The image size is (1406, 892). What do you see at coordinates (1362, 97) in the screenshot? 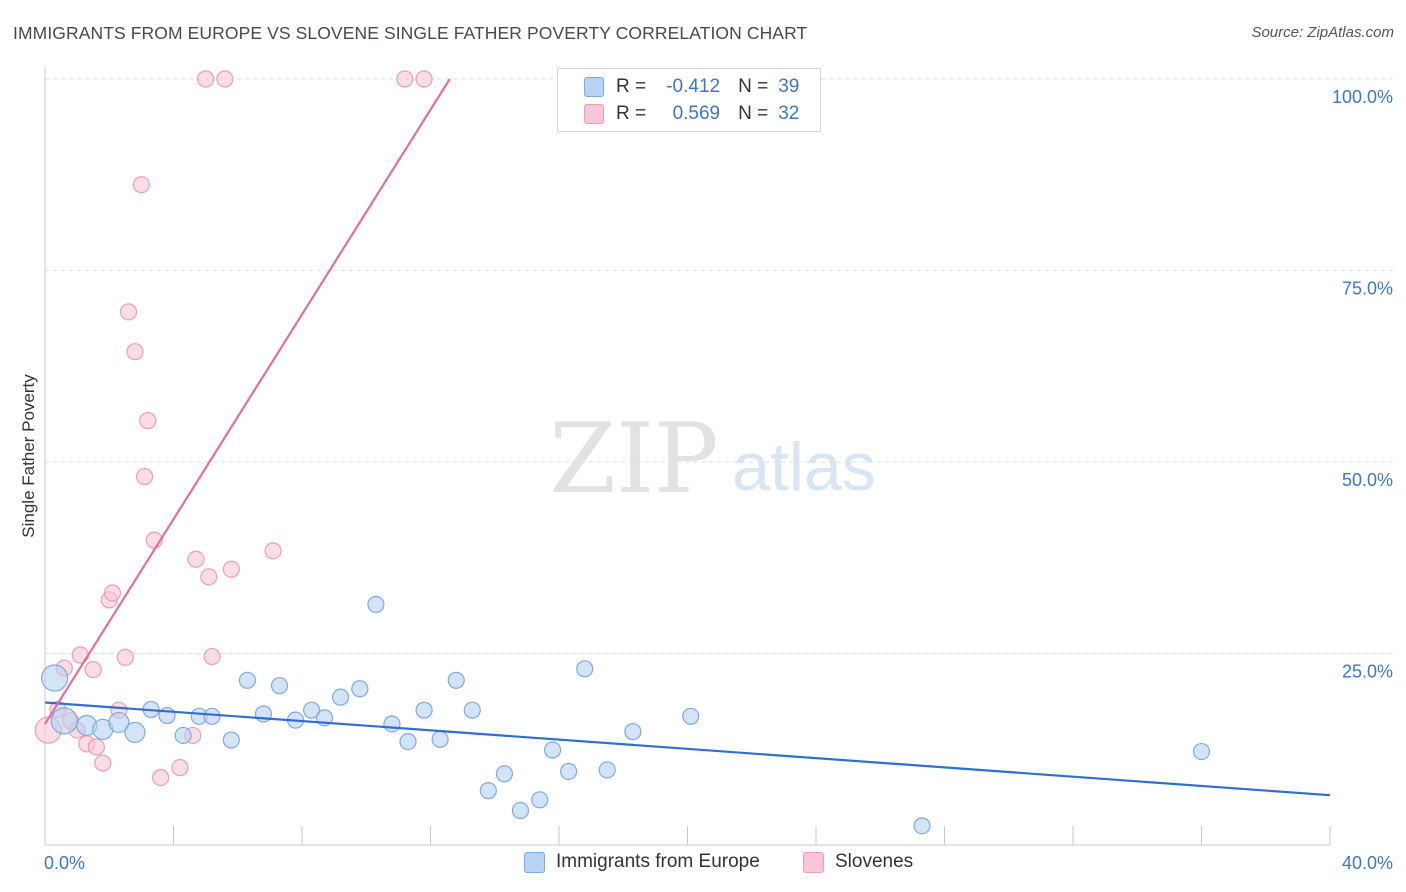
I see `y-tick-label: 100.0%` at bounding box center [1362, 97].